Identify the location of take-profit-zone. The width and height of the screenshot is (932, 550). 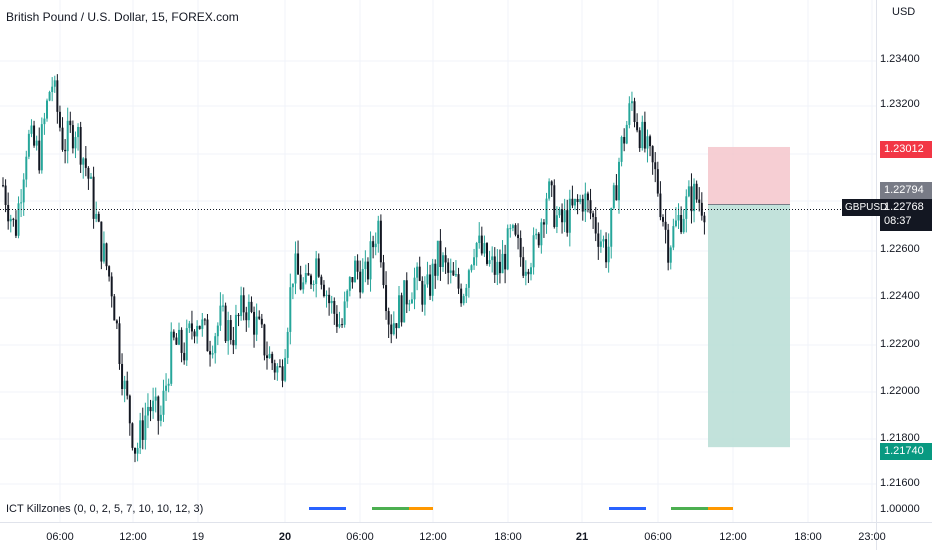
(749, 326).